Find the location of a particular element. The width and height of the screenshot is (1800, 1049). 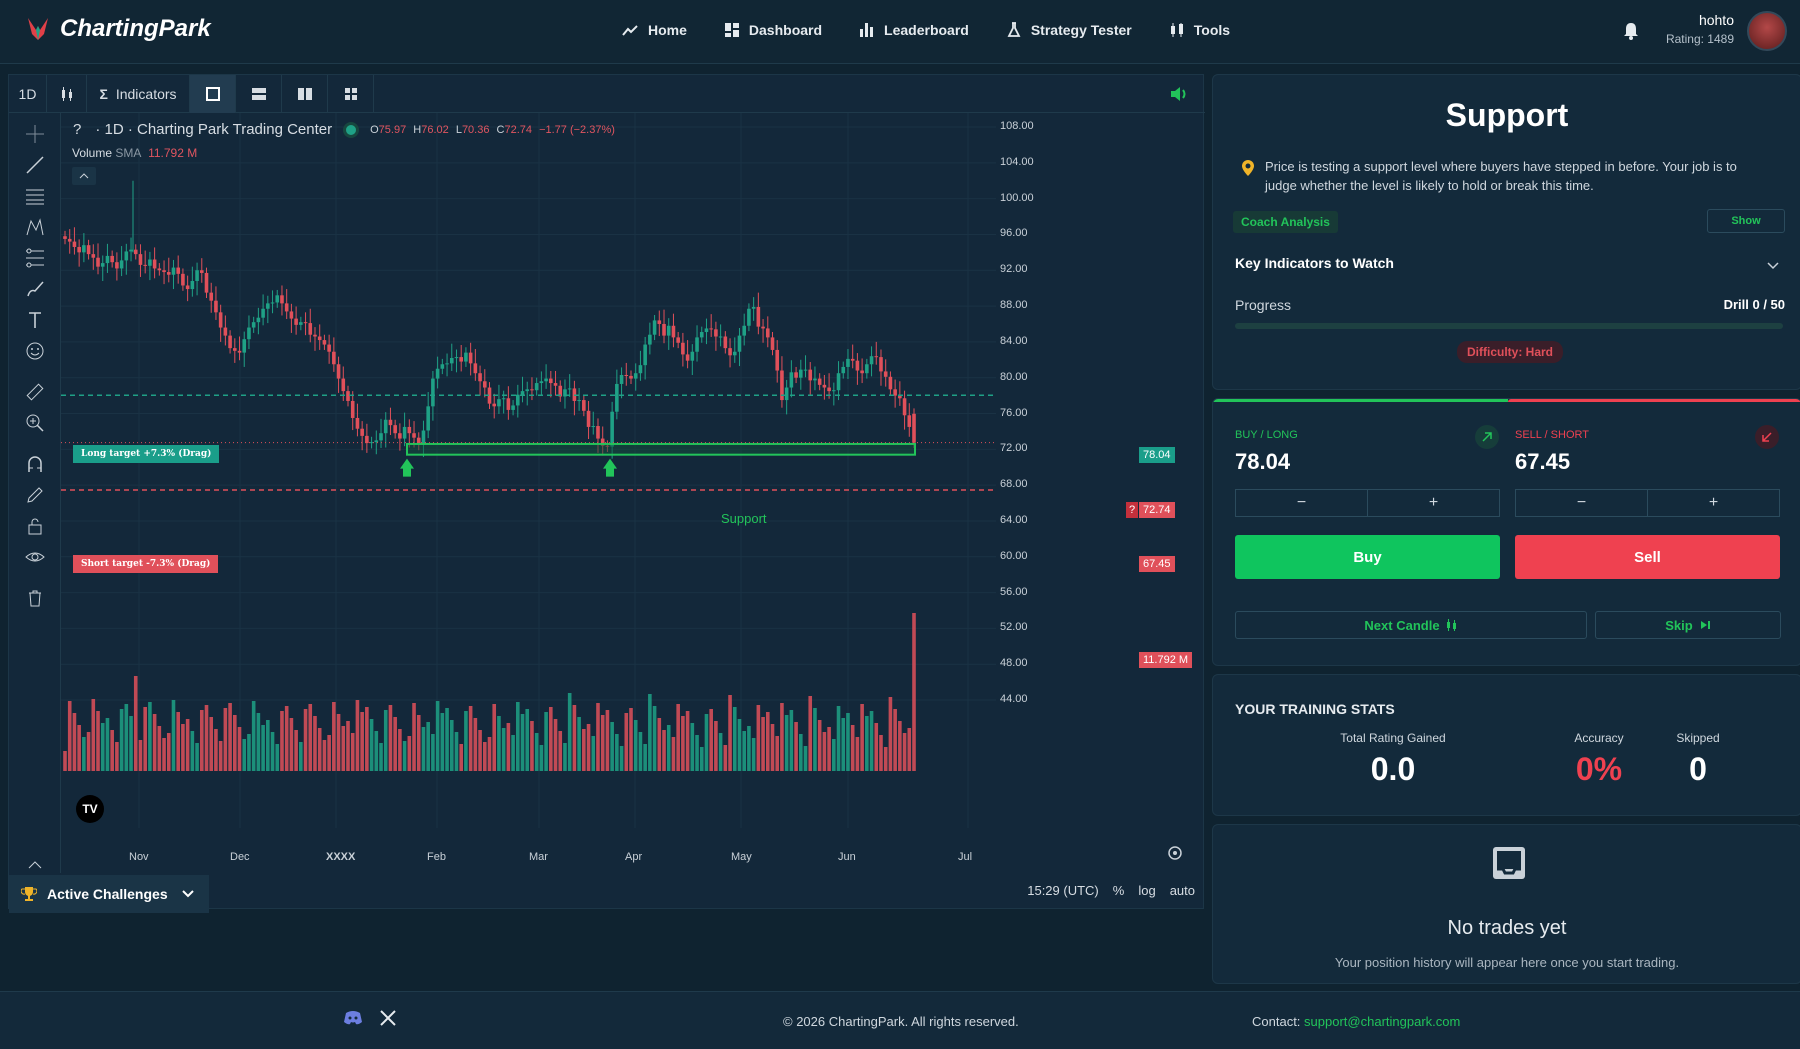

candles-icon is located at coordinates (67, 93).